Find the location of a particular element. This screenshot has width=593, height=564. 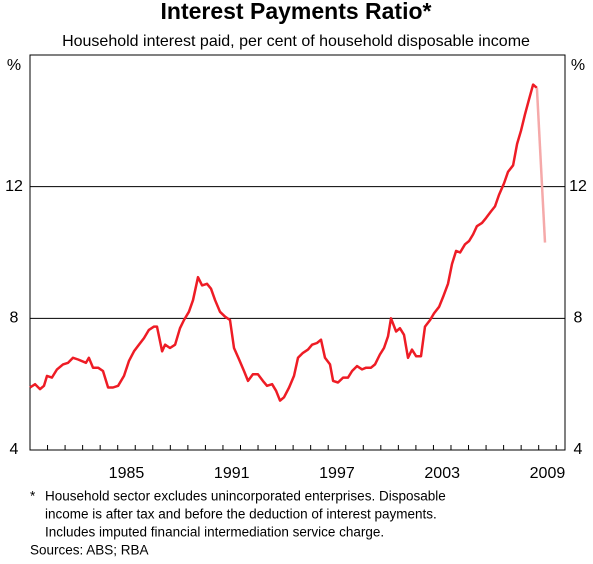

x-tick-label: 2009 is located at coordinates (548, 473).